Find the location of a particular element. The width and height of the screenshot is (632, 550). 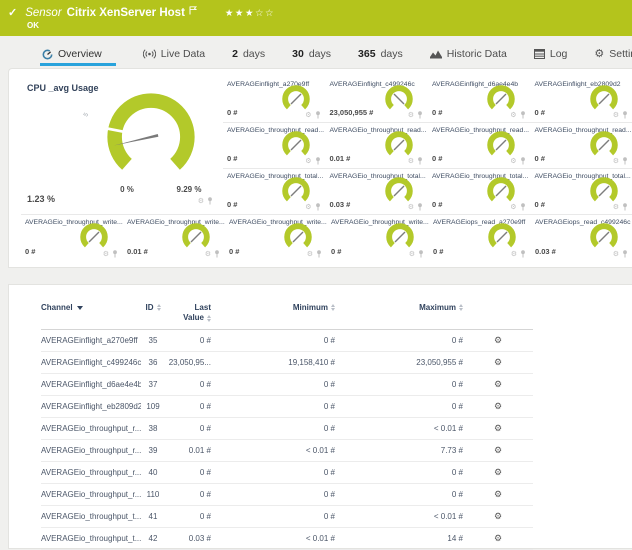

tab-2-days: 2 days is located at coordinates (248, 57).